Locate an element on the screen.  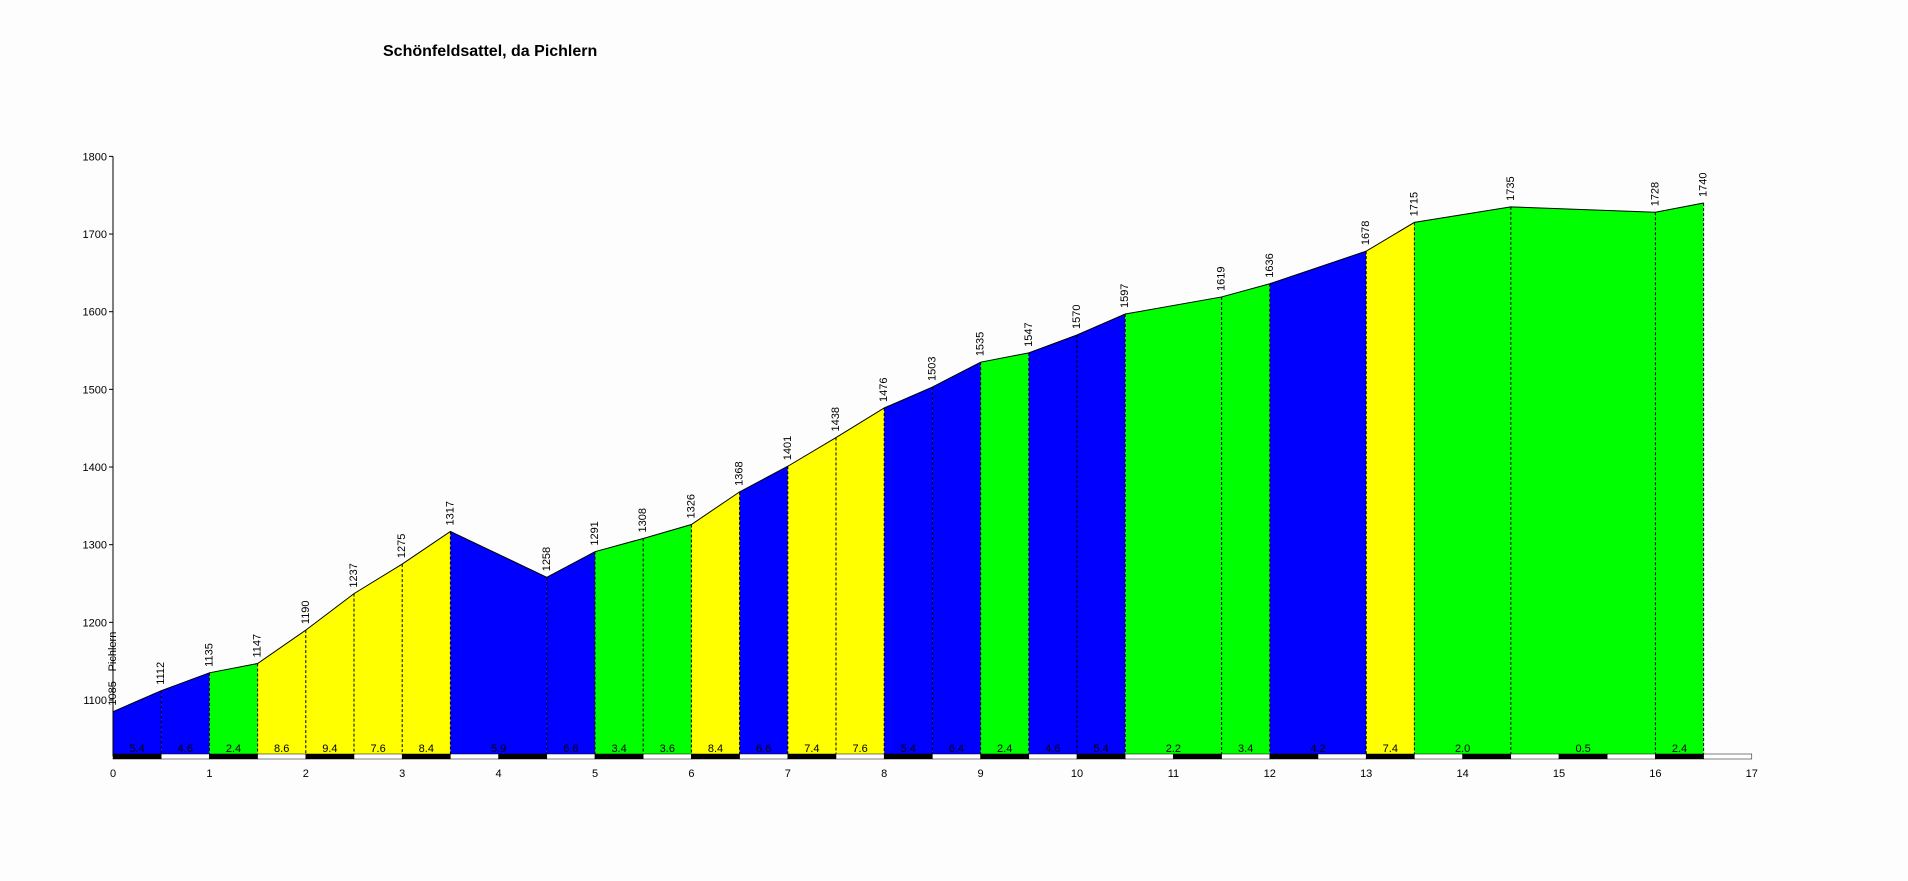
segment-grade-label: 2.2 is located at coordinates (1173, 749).